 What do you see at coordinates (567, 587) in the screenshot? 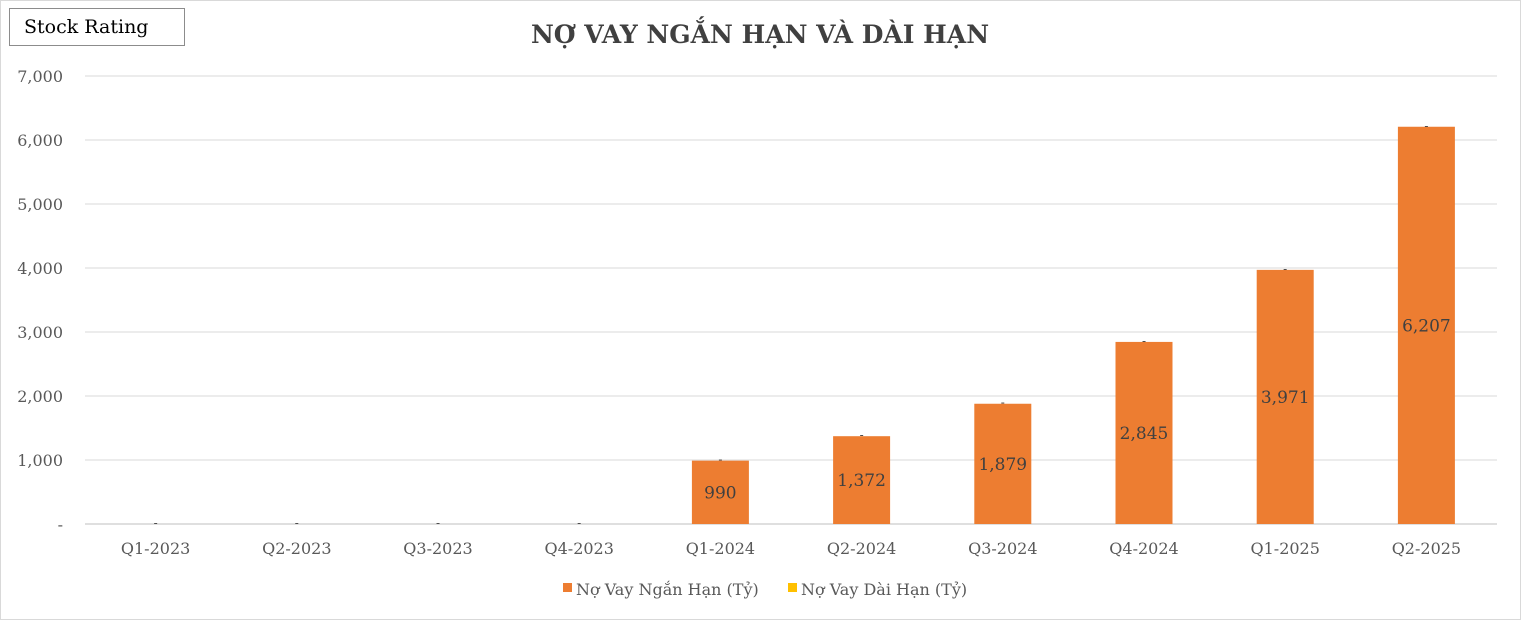
I see `legend-swatch-short-term` at bounding box center [567, 587].